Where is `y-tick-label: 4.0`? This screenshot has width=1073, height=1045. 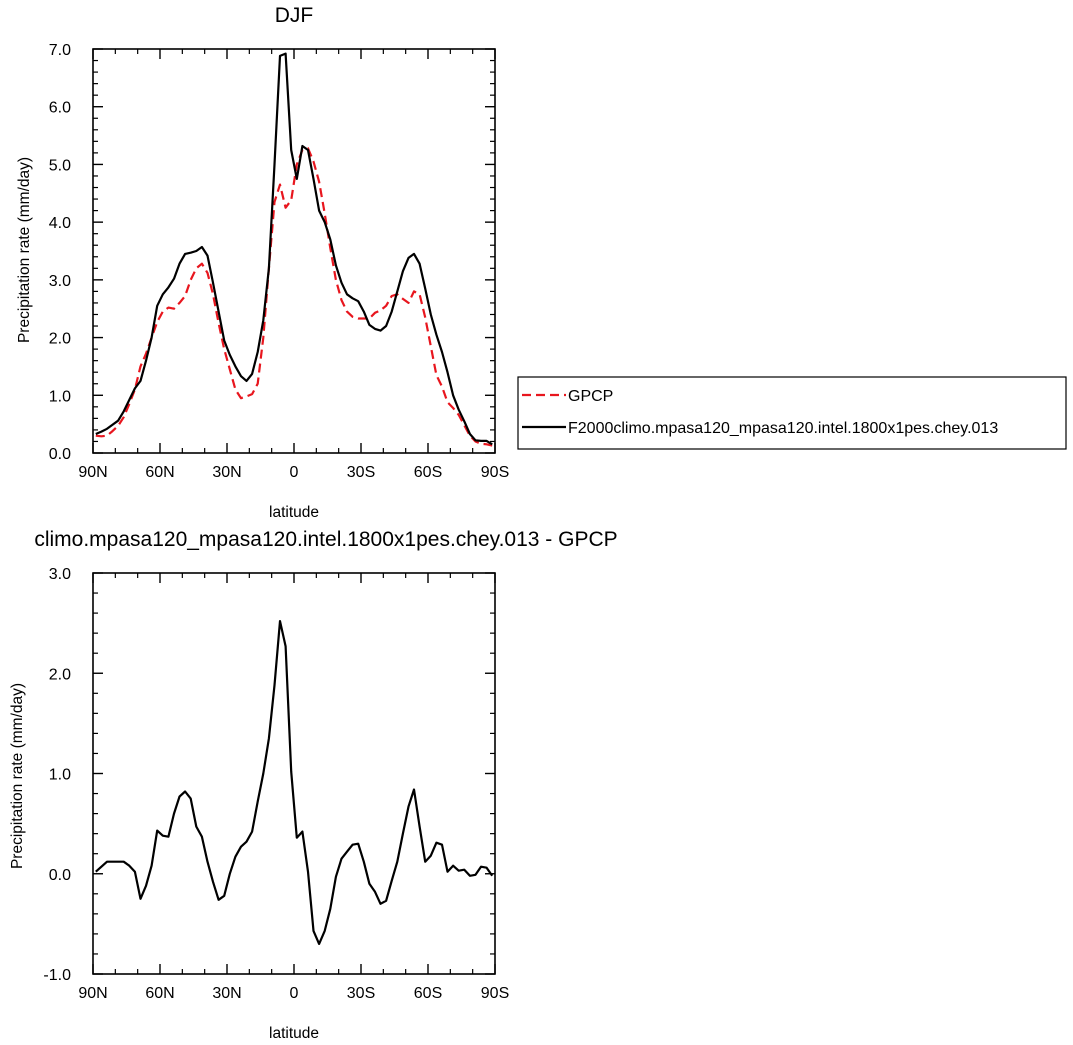
y-tick-label: 4.0 is located at coordinates (60, 223).